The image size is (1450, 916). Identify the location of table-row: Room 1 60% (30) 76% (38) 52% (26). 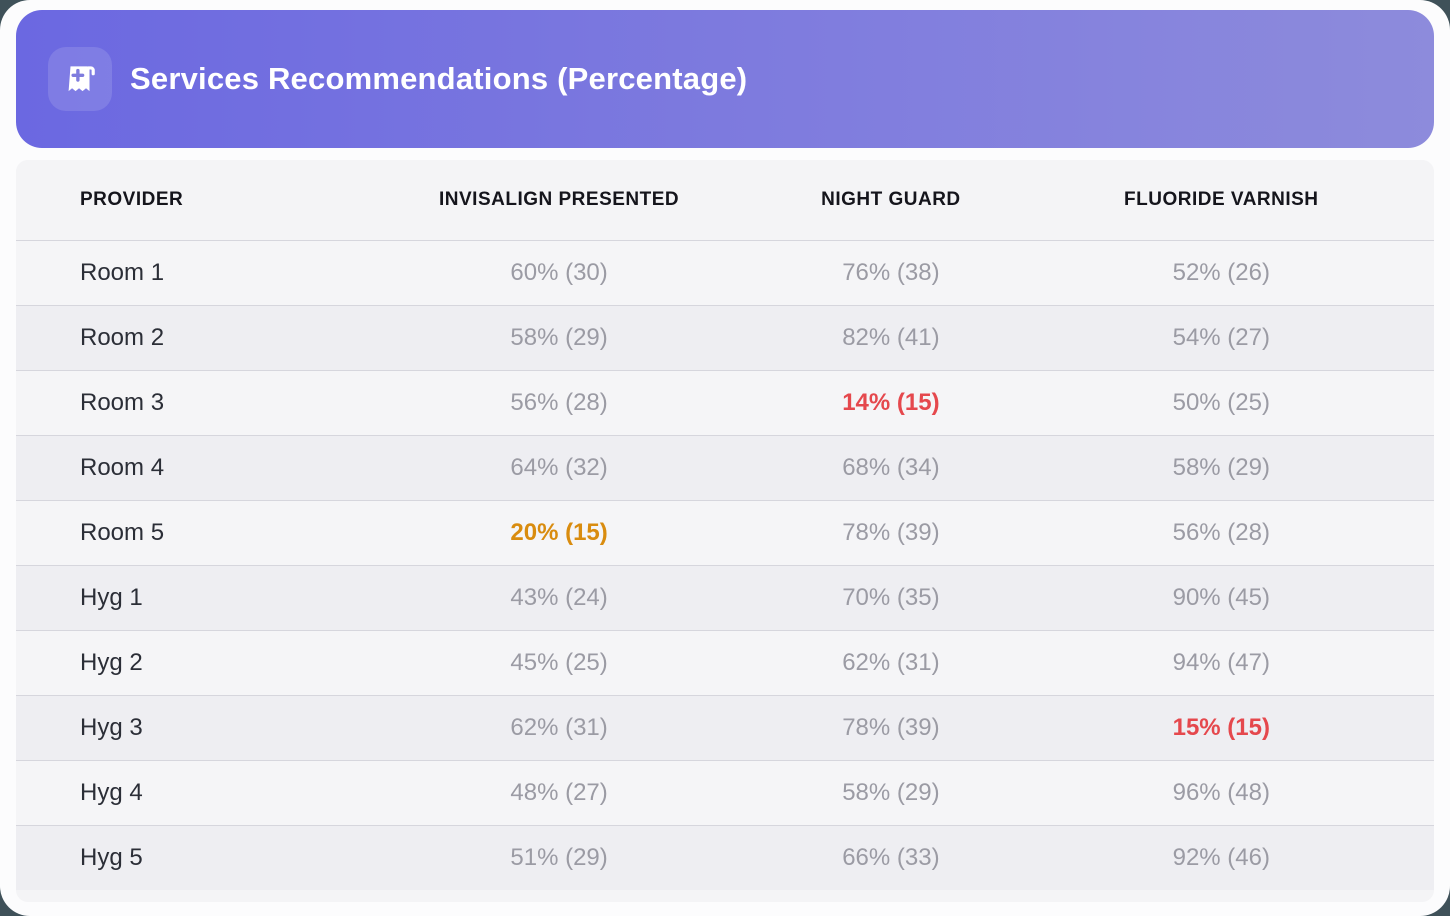
(725, 273).